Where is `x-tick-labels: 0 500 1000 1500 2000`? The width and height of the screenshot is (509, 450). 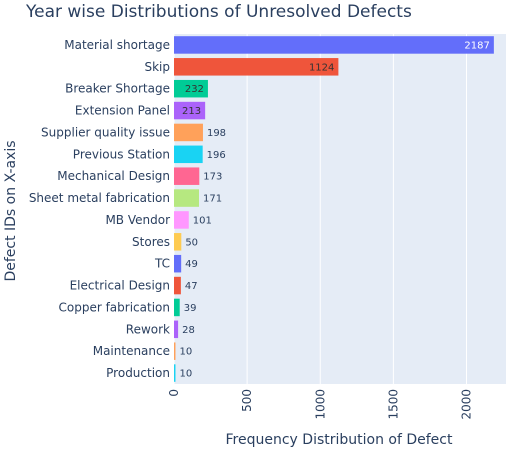 x-tick-labels: 0 500 1000 1500 2000 is located at coordinates (320, 404).